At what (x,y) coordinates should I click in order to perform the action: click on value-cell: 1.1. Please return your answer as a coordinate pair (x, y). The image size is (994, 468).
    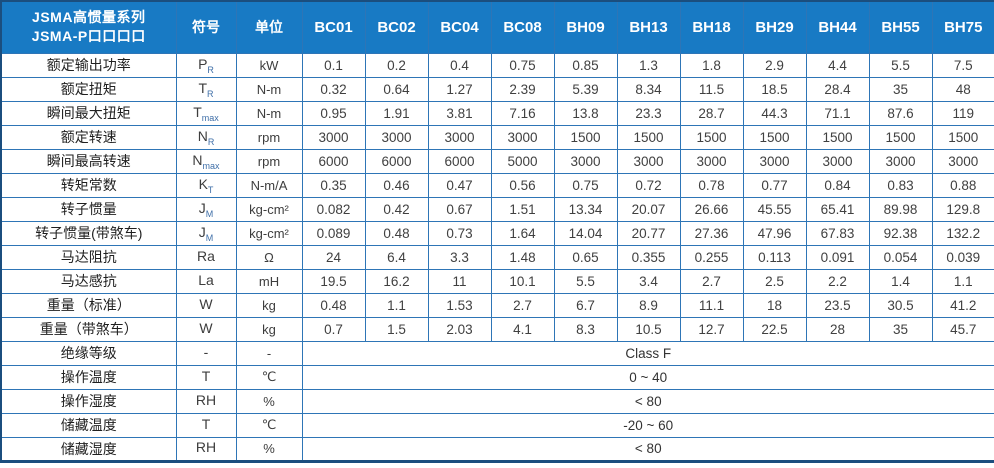
    Looking at the image, I should click on (962, 281).